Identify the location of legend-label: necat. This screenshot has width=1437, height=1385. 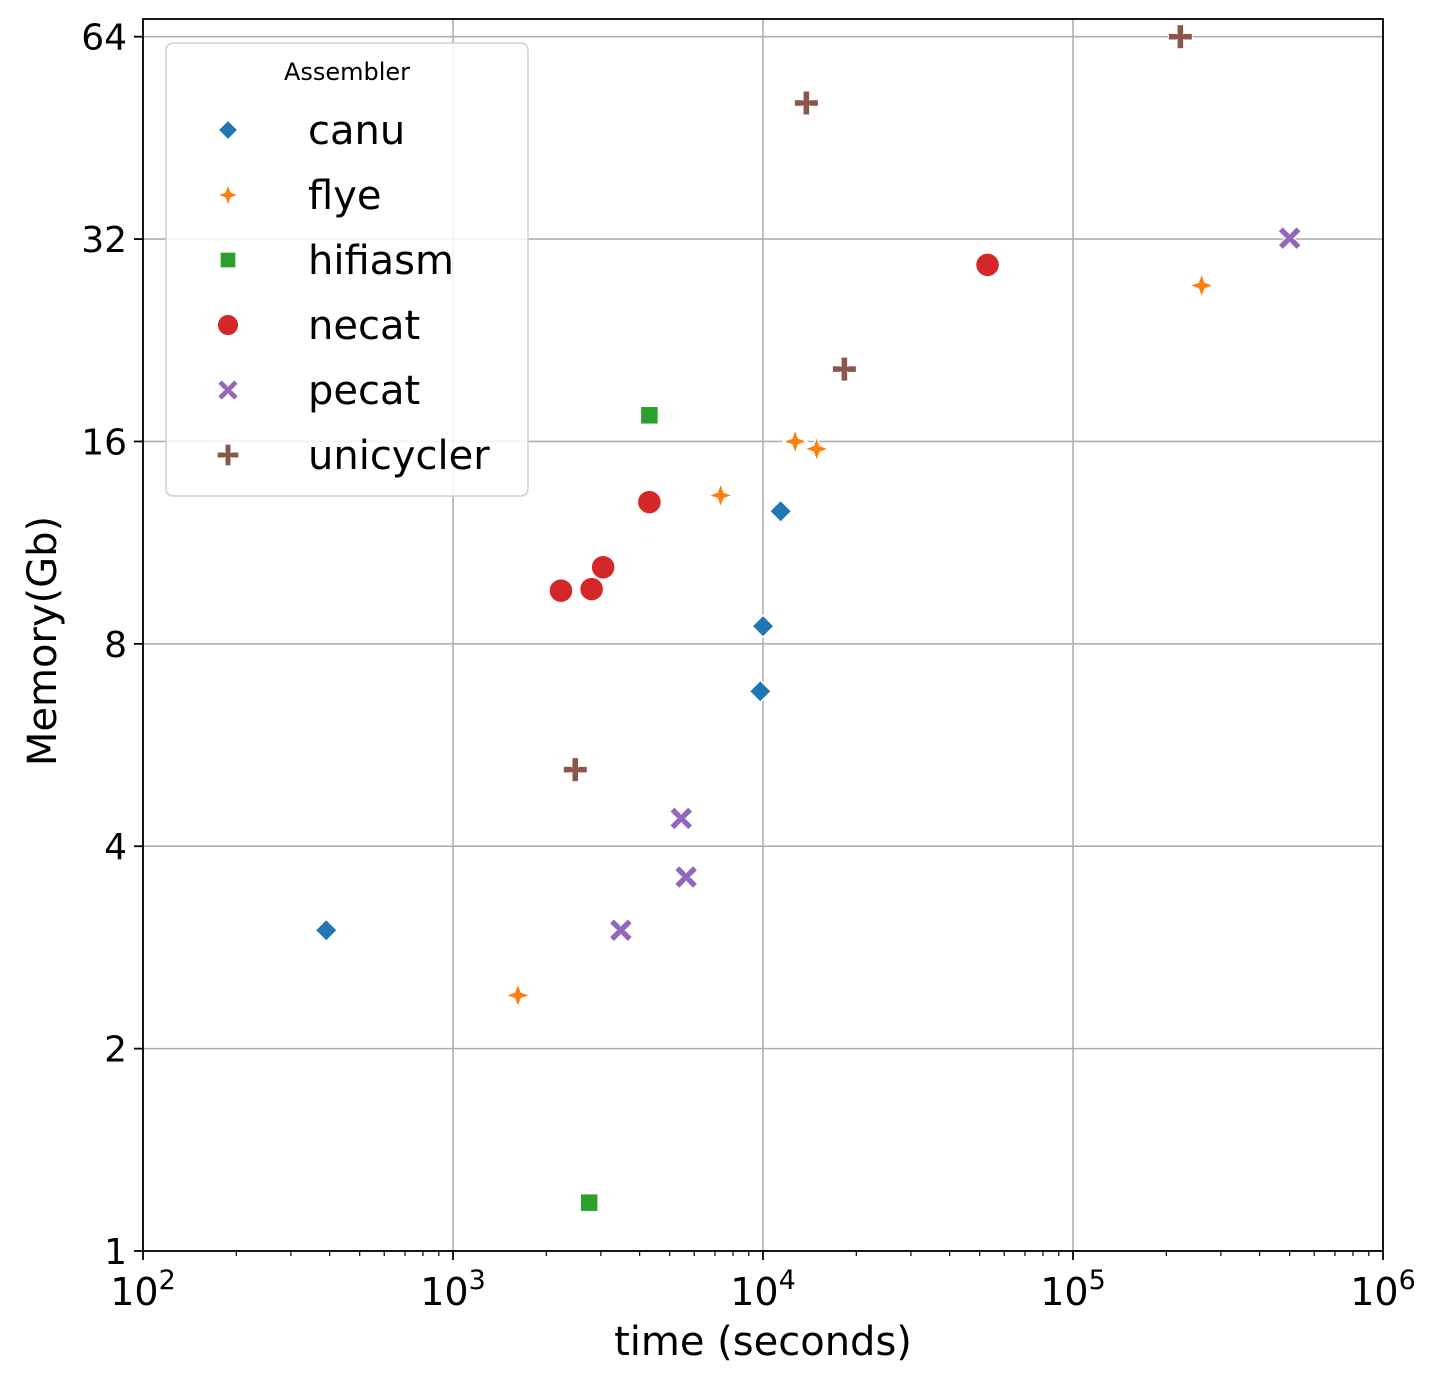
(364, 326).